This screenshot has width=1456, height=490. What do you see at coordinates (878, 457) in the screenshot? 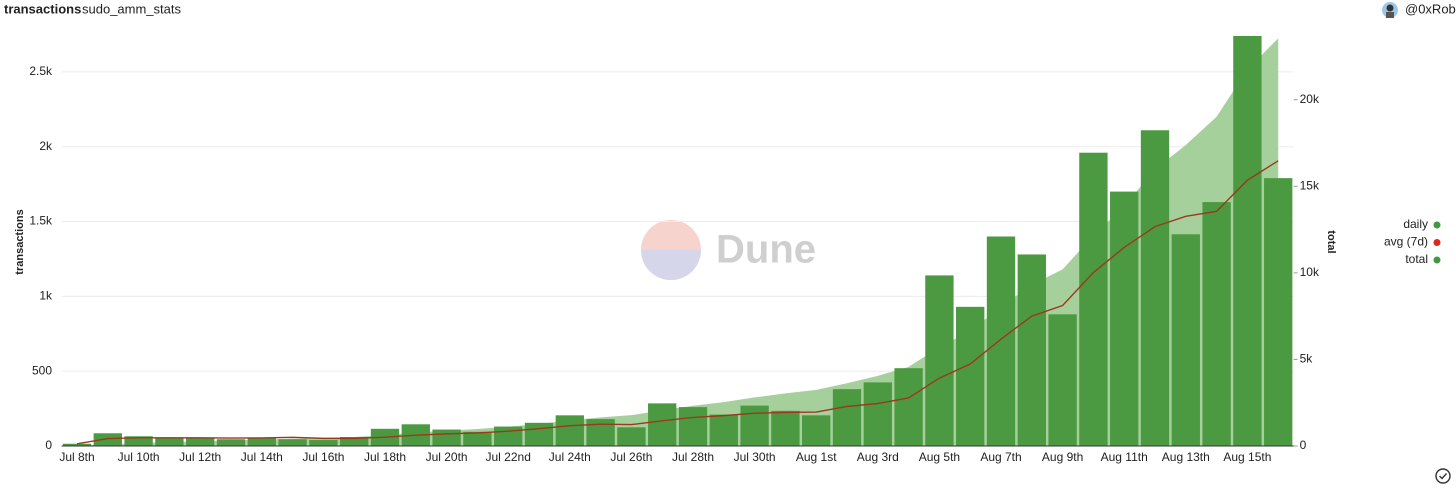
I see `x-tick-label: Aug 3rd` at bounding box center [878, 457].